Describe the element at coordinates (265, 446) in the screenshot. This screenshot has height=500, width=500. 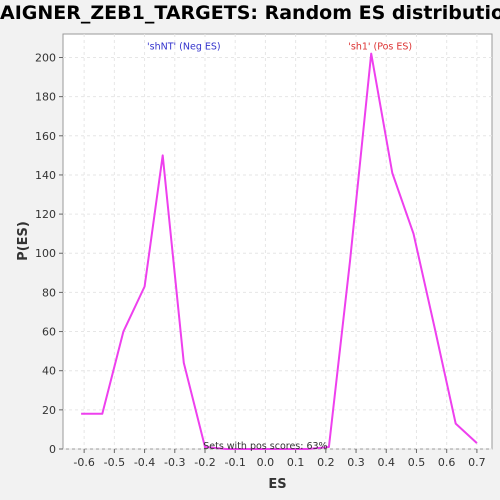
I see `chart-annotation: Sets with pos scores: 63%` at that location.